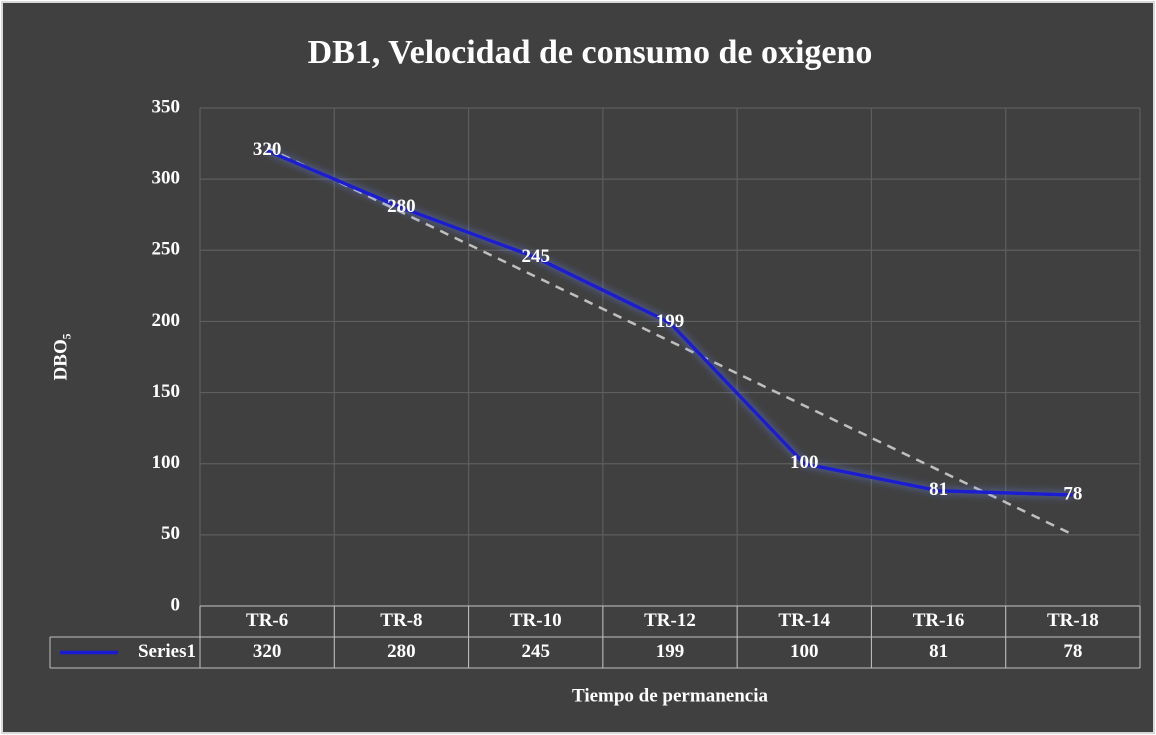  What do you see at coordinates (939, 620) in the screenshot?
I see `x-tick-label: TR-16` at bounding box center [939, 620].